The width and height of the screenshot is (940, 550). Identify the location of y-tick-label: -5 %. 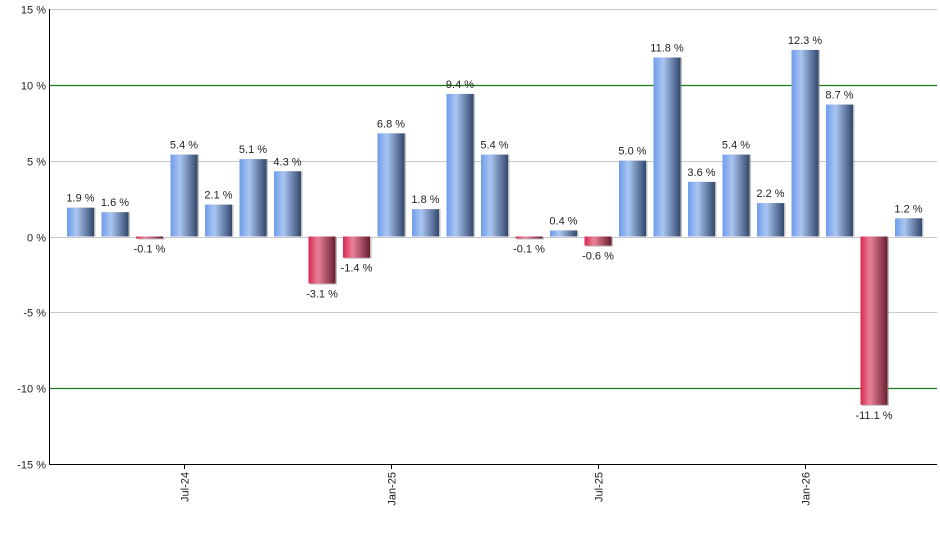
(34, 314).